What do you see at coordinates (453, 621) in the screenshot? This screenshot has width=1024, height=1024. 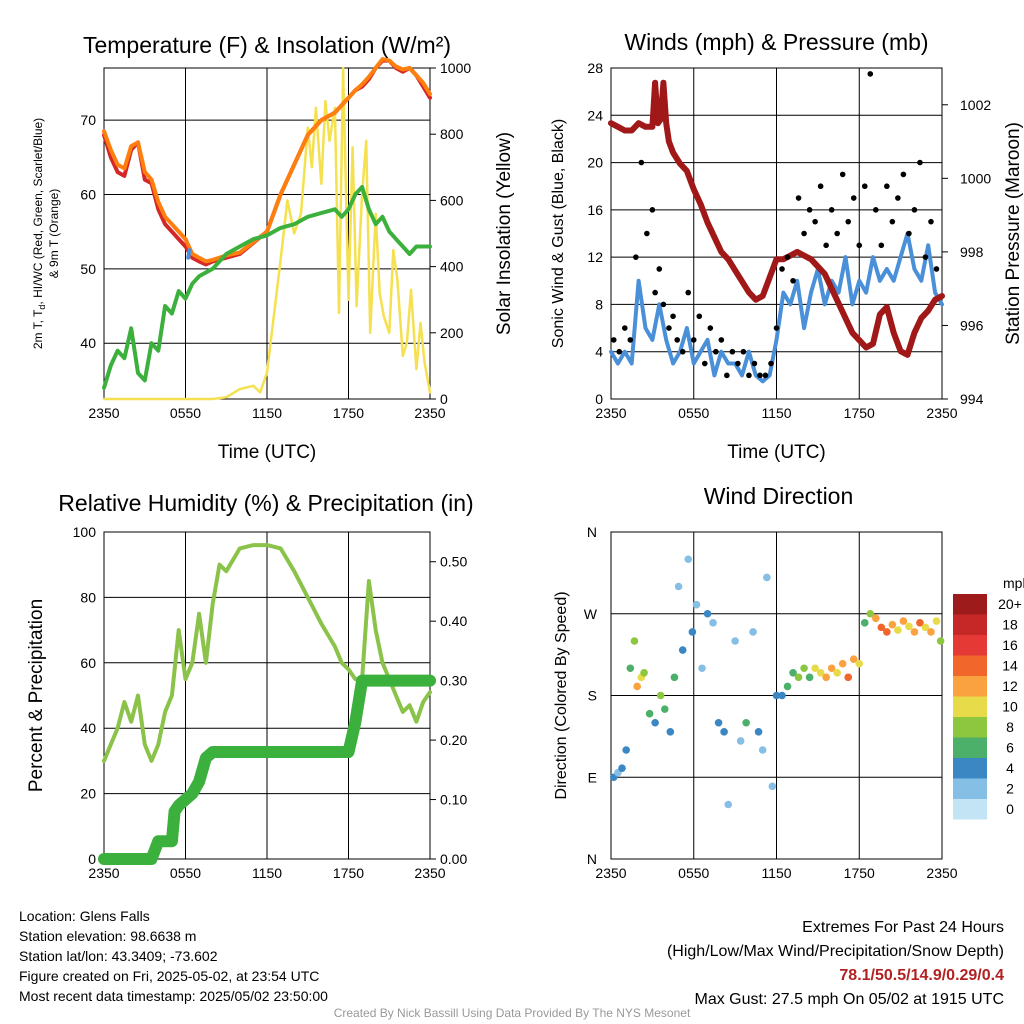 I see `y2-tick-label: 0.40` at bounding box center [453, 621].